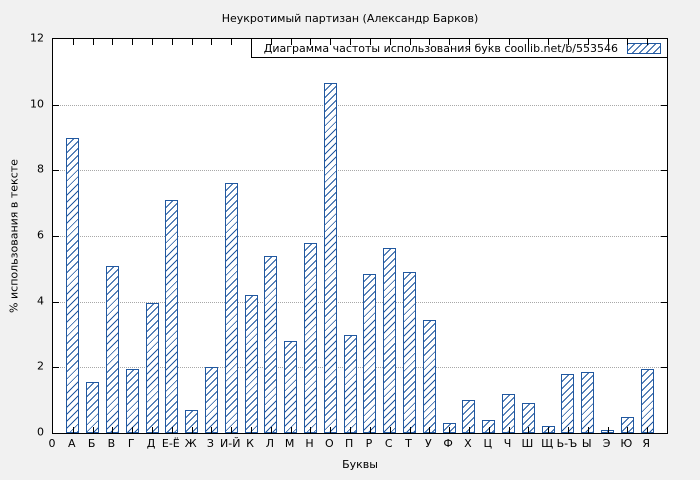 Image resolution: width=700 pixels, height=480 pixels. What do you see at coordinates (289, 443) in the screenshot?
I see `x-tick-label: М` at bounding box center [289, 443].